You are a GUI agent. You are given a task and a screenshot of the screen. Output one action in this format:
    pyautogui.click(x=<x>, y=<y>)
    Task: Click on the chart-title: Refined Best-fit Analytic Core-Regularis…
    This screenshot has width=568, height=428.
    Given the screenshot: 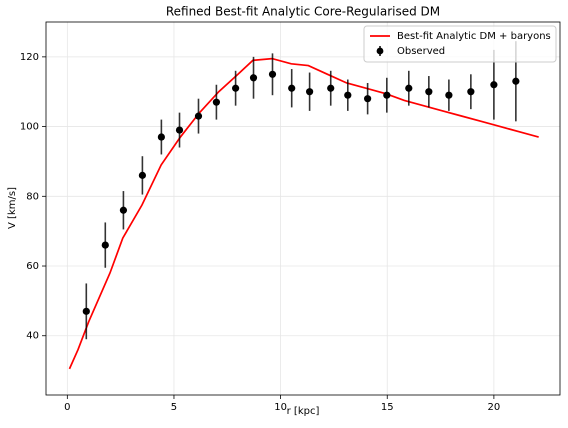 What is the action you would take?
    pyautogui.click(x=303, y=12)
    